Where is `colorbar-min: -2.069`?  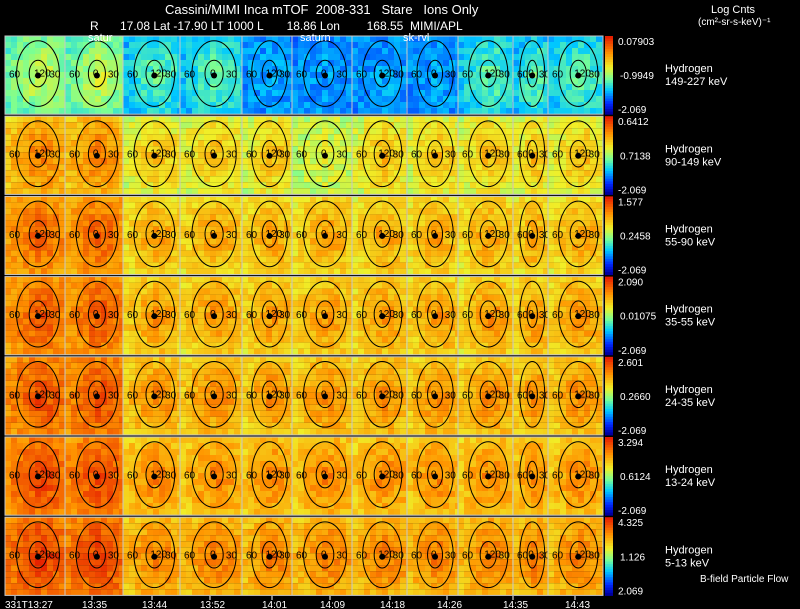
colorbar-min: -2.069 is located at coordinates (632, 110).